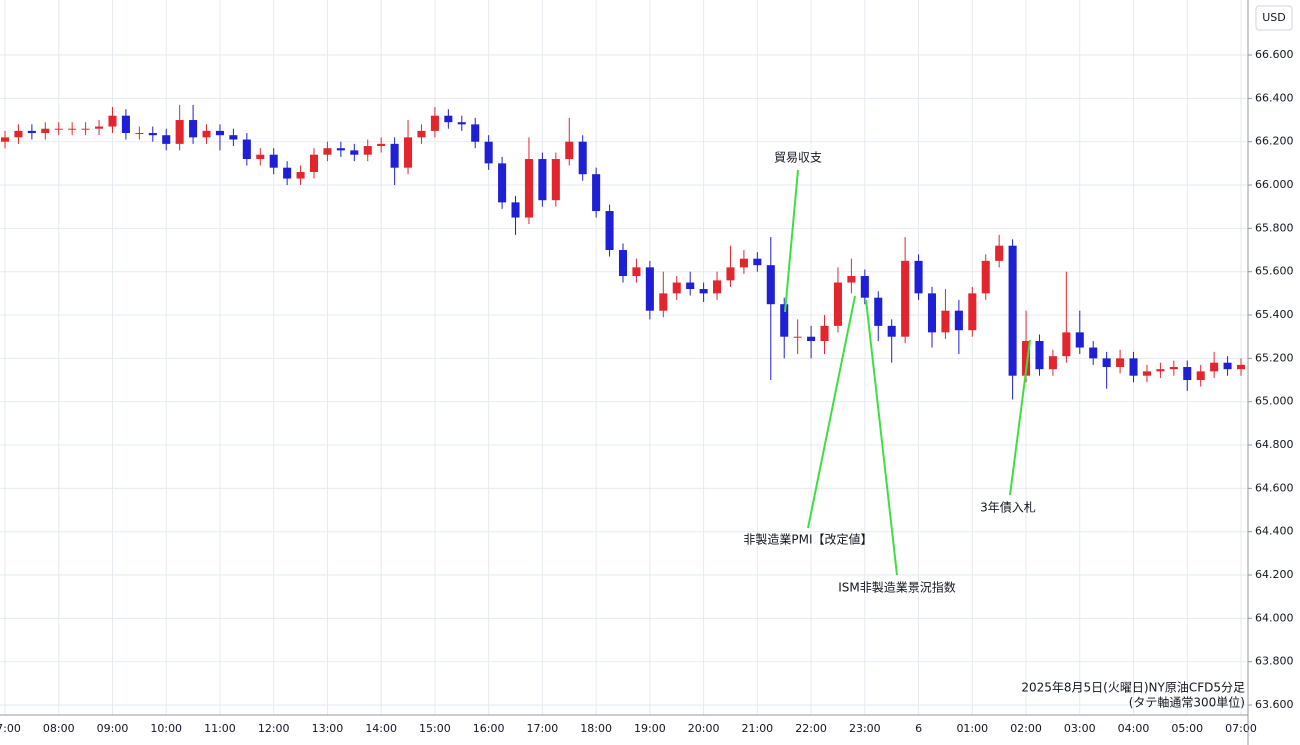 The width and height of the screenshot is (1300, 745). Describe the element at coordinates (1080, 728) in the screenshot. I see `x-tick-label: 03:00` at that location.